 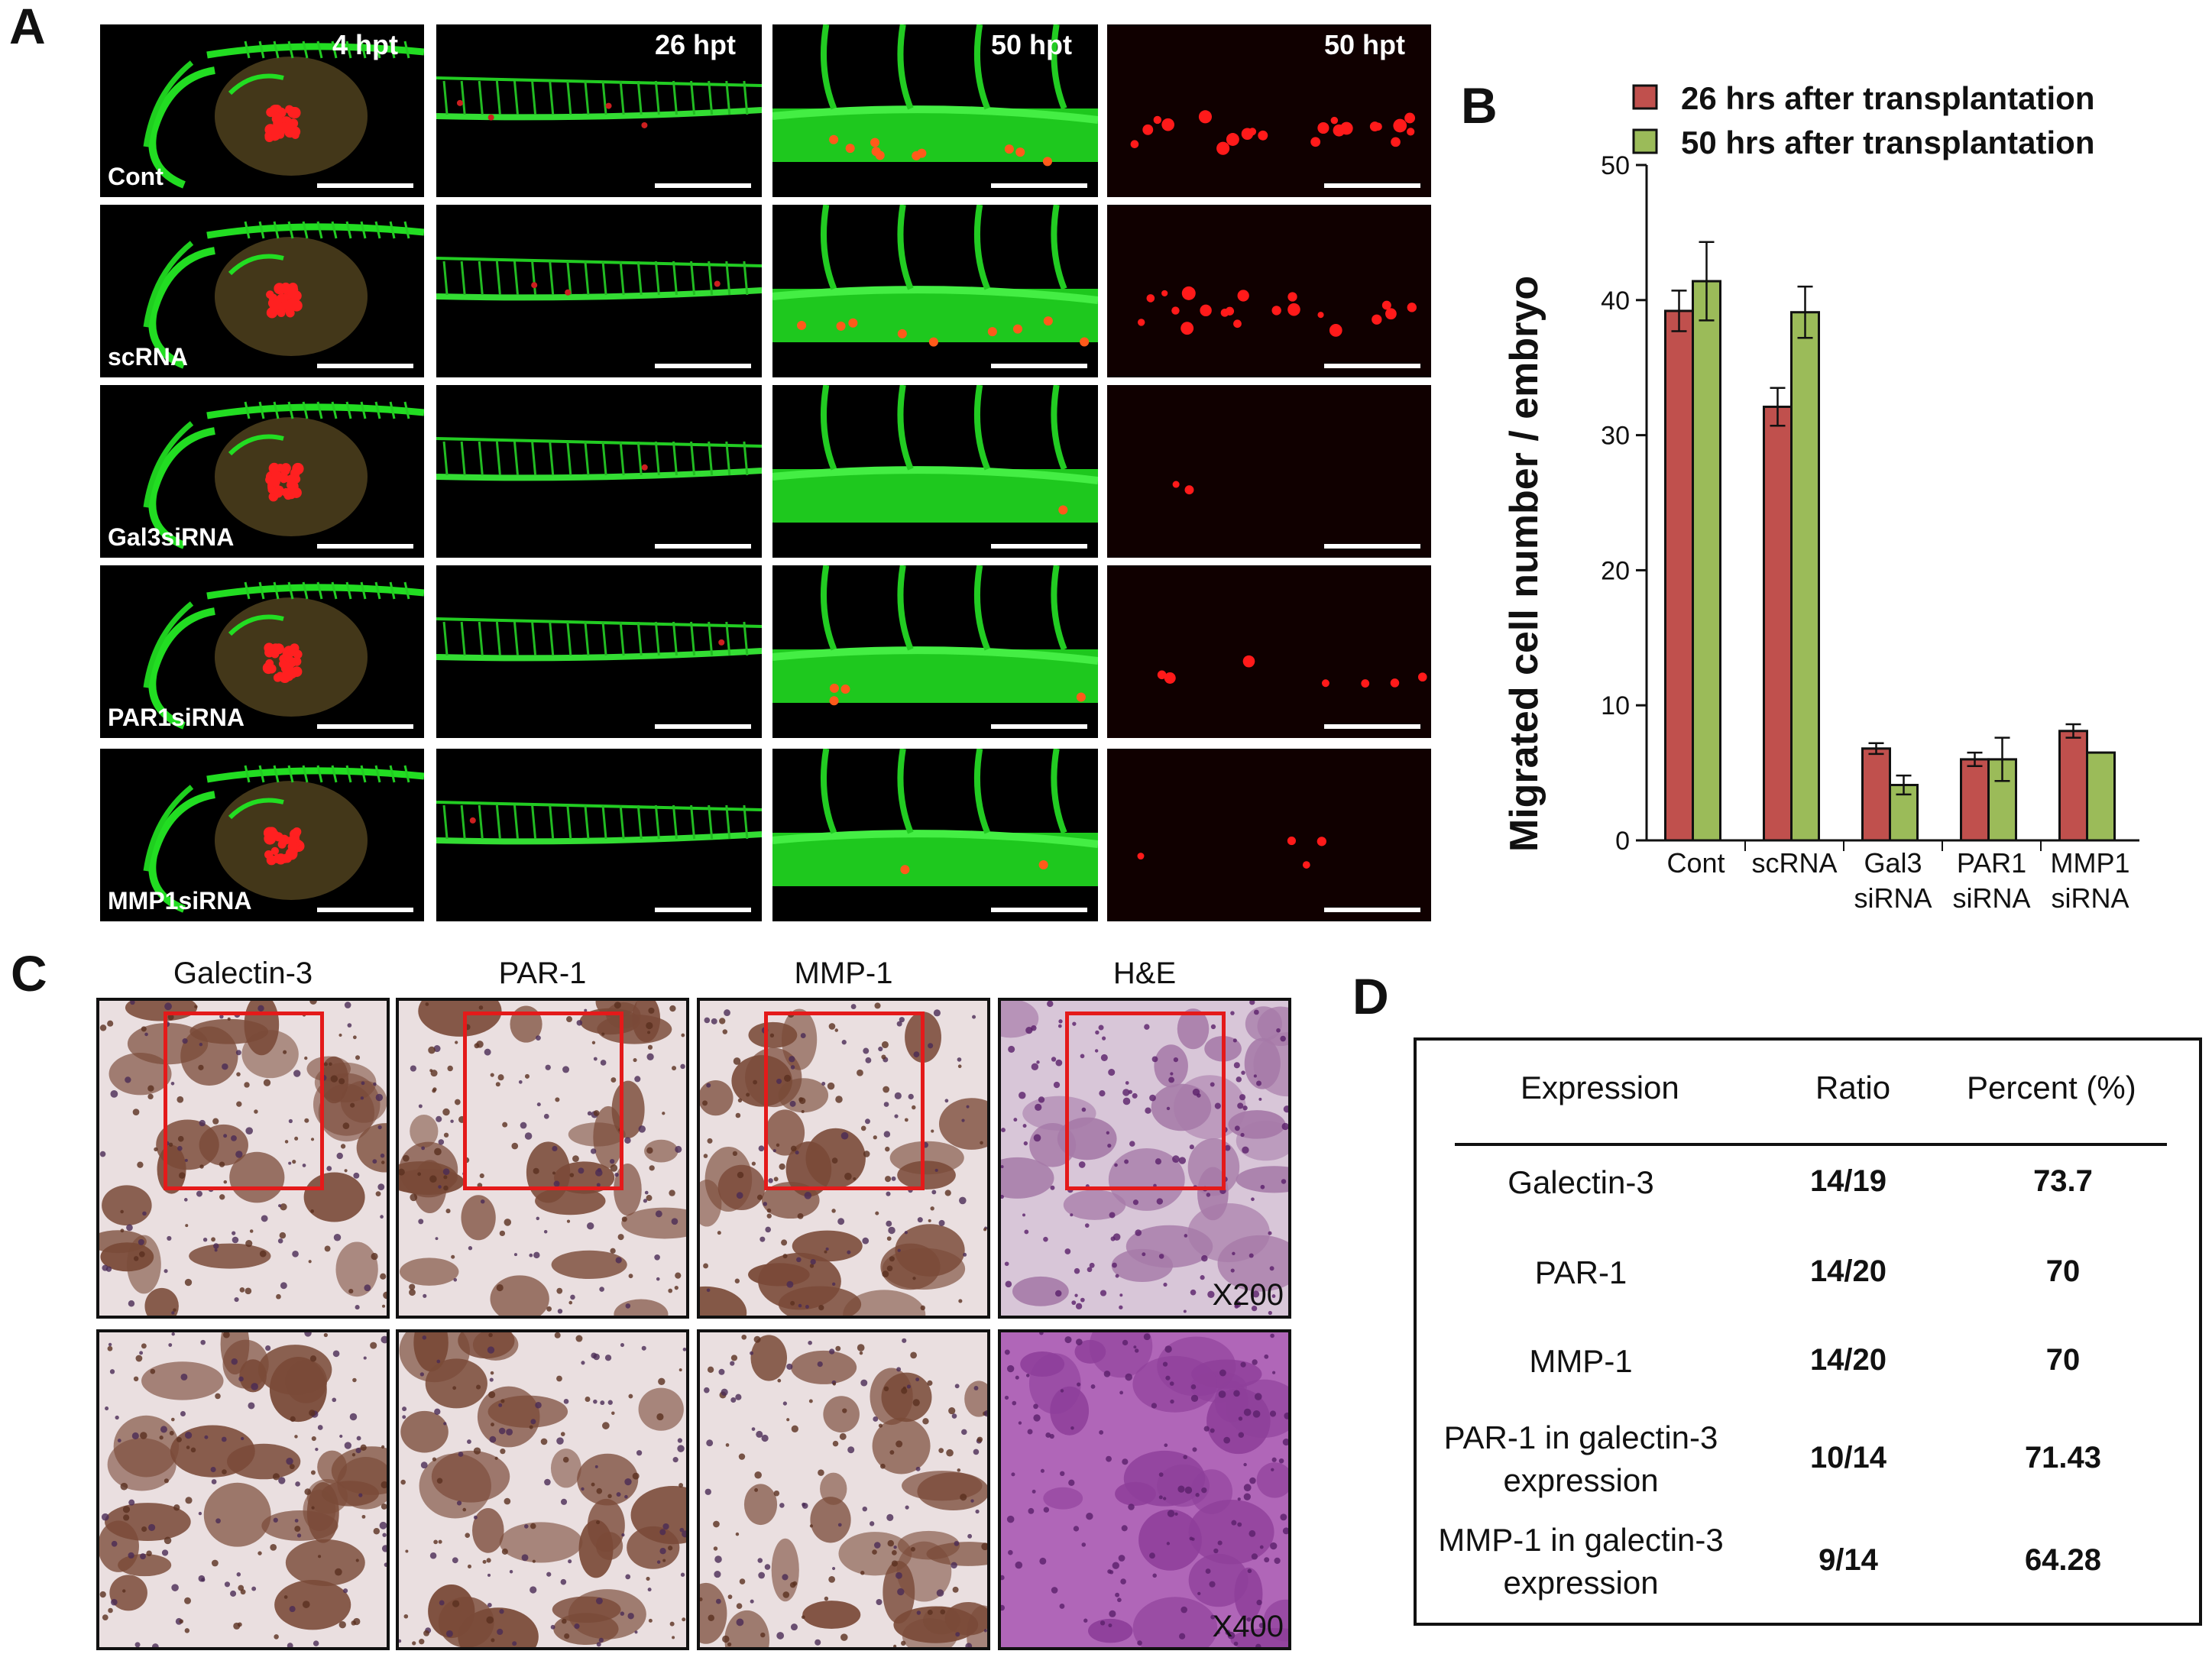 What do you see at coordinates (1794, 863) in the screenshot?
I see `x-tick-label: scRNA` at bounding box center [1794, 863].